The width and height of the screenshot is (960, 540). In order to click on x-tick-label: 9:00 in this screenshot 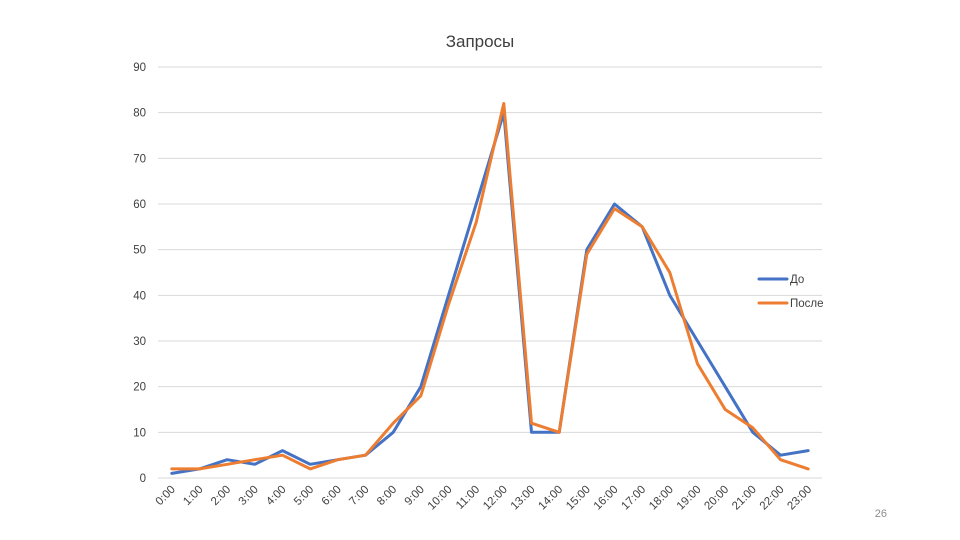, I will do `click(415, 496)`.